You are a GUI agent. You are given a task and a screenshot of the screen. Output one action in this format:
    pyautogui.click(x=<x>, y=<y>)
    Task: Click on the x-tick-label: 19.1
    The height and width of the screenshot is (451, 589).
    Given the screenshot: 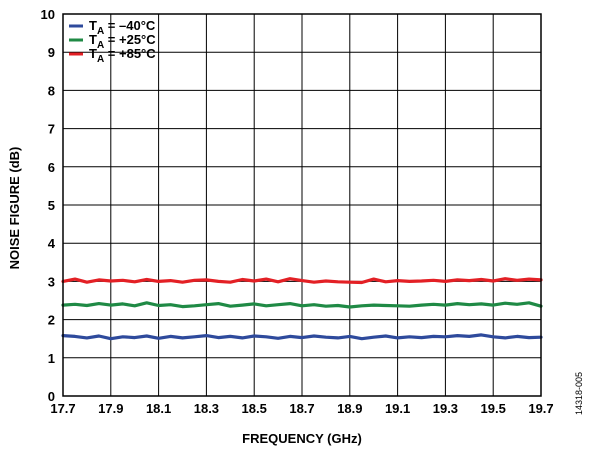 What is the action you would take?
    pyautogui.click(x=397, y=408)
    